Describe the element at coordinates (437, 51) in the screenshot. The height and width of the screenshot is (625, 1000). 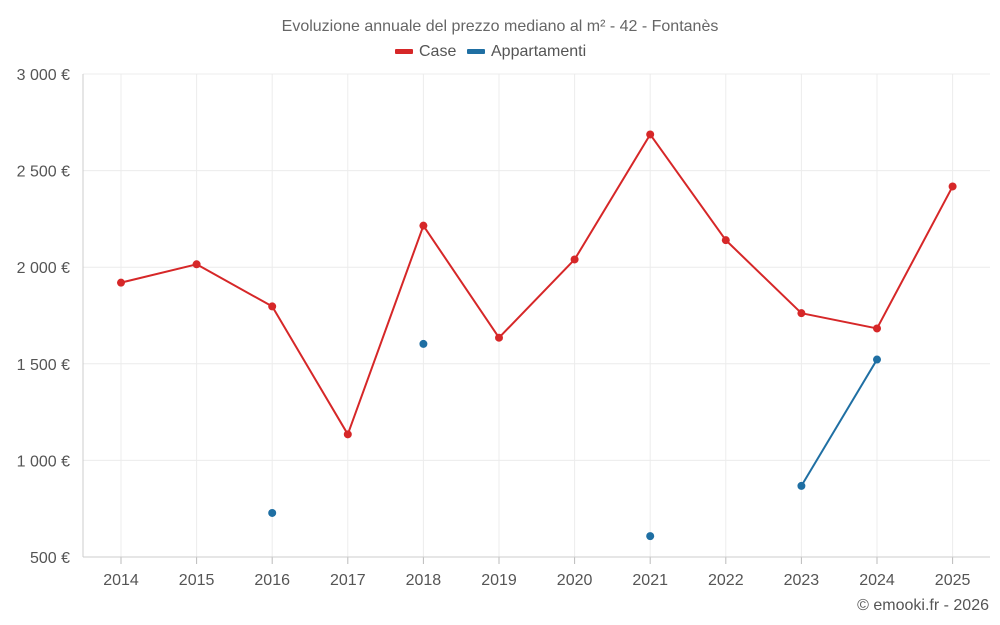
I see `legend-label: Case` at that location.